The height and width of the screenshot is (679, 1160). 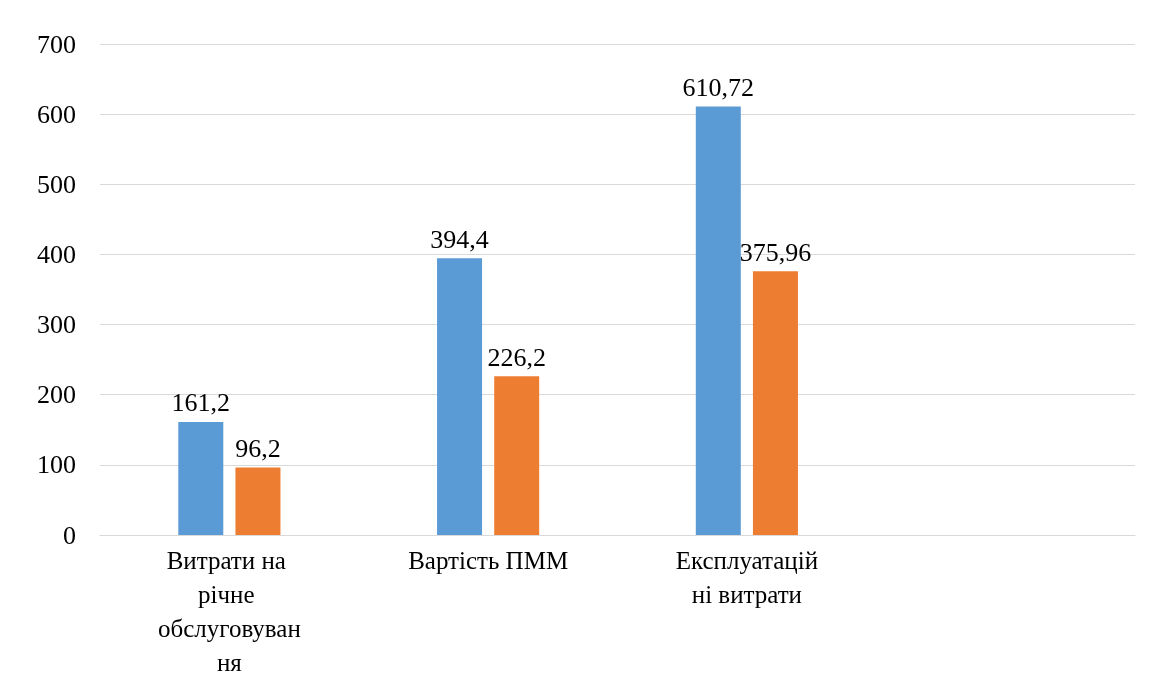 I want to click on data-label: 161,2, so click(x=201, y=403).